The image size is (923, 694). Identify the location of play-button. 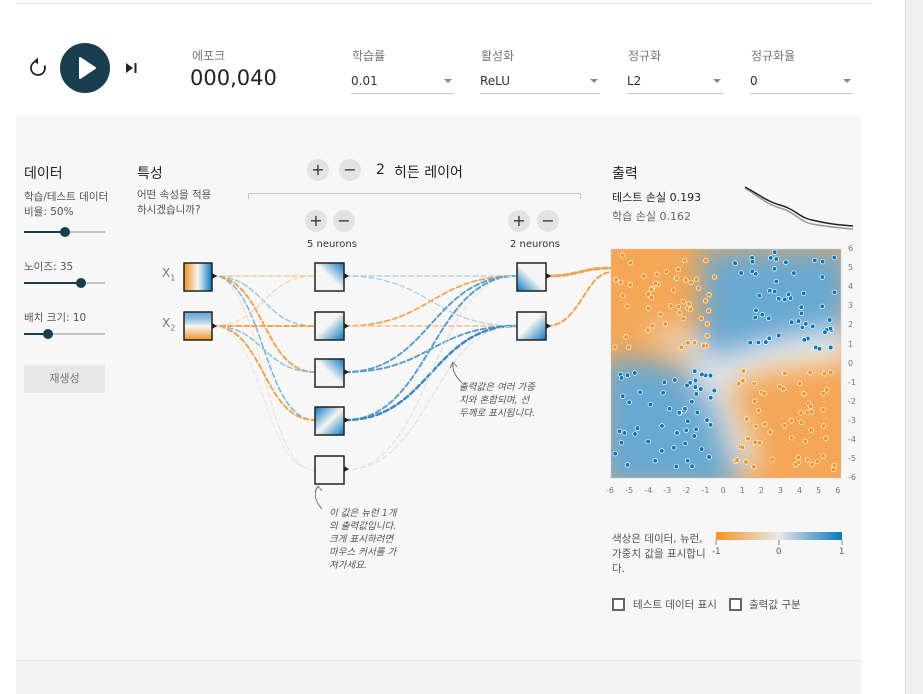
(85, 68).